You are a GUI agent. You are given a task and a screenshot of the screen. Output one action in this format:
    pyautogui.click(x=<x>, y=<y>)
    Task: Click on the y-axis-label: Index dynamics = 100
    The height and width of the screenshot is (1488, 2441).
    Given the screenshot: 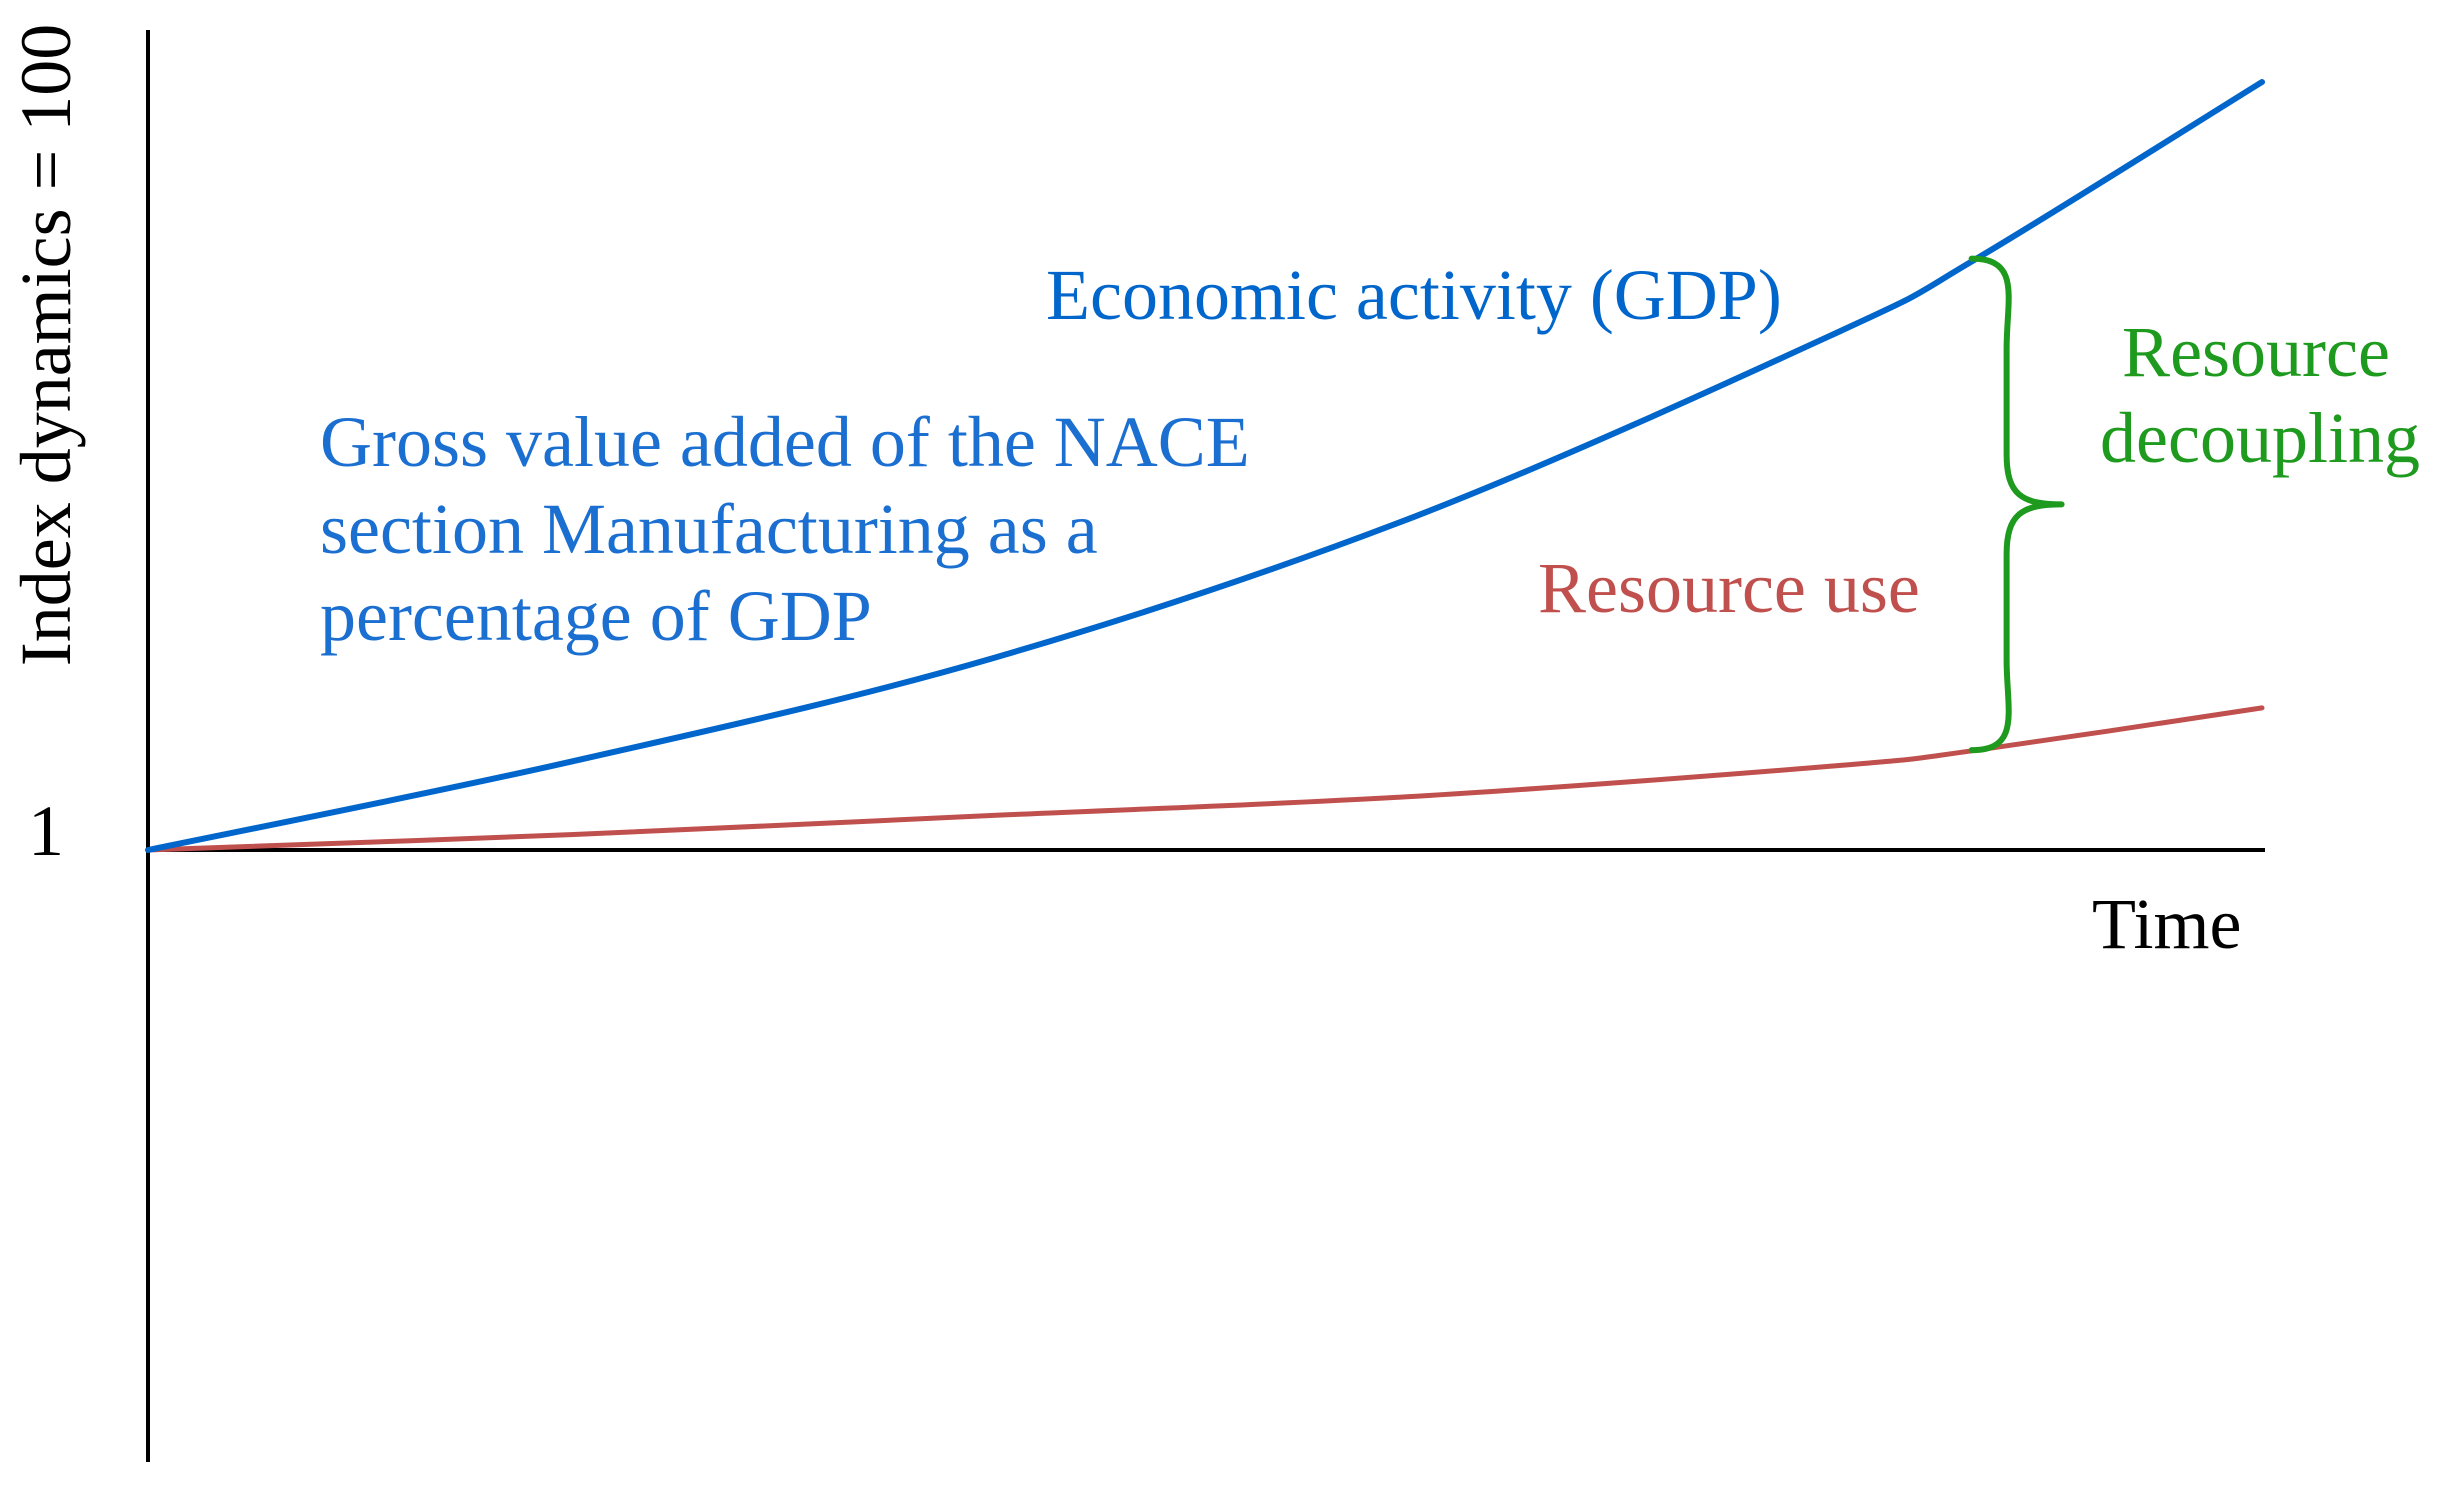 What is the action you would take?
    pyautogui.click(x=46, y=345)
    